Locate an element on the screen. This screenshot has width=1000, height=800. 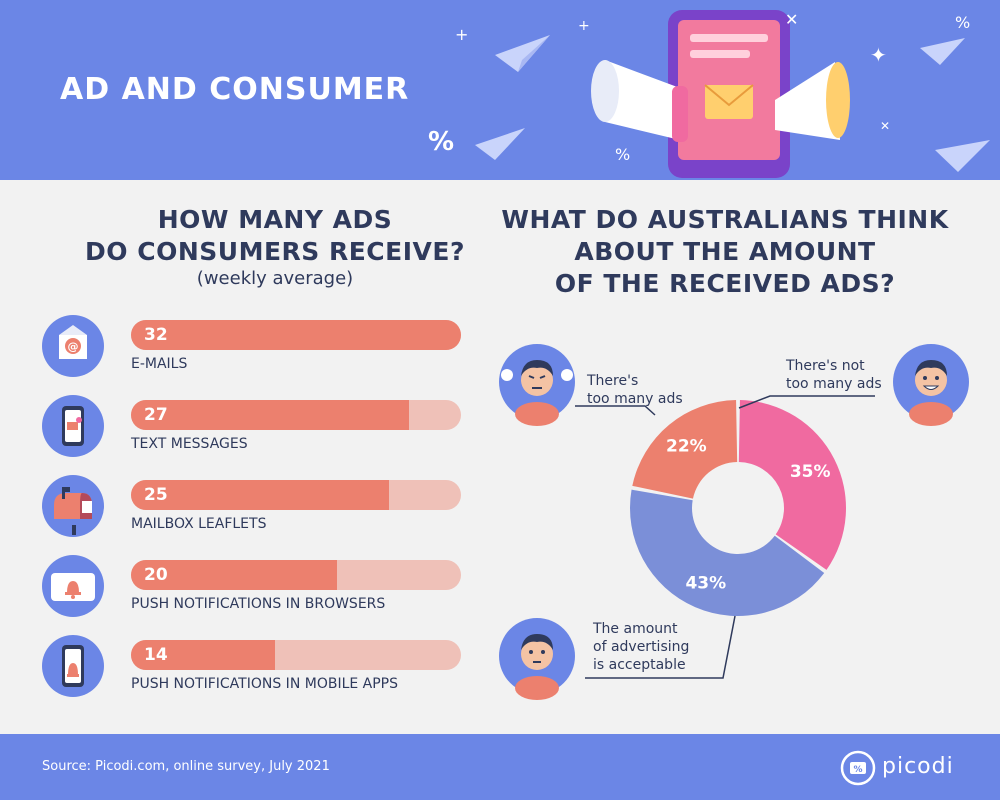
bar-row-mailbox-leaflets: 25 MAILBOX LEAFLETS is located at coordinates (250, 510).